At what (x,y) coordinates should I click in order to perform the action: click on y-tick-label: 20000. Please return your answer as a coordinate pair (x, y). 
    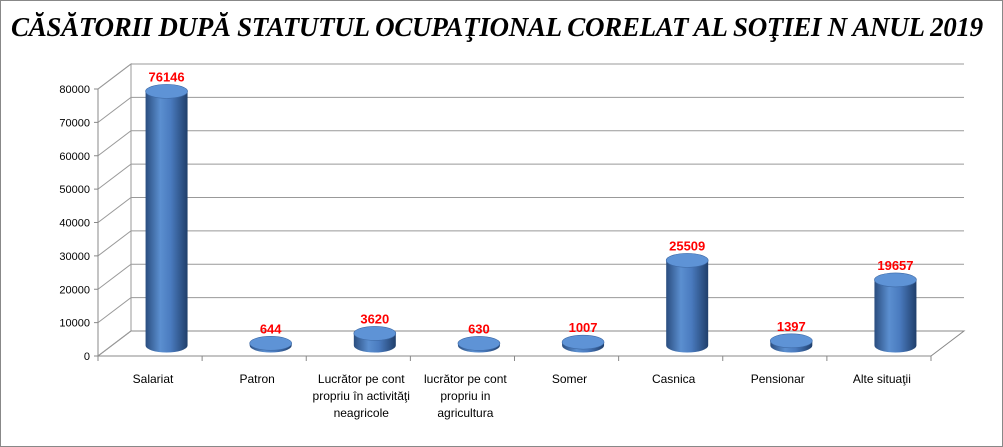
    Looking at the image, I should click on (74, 290).